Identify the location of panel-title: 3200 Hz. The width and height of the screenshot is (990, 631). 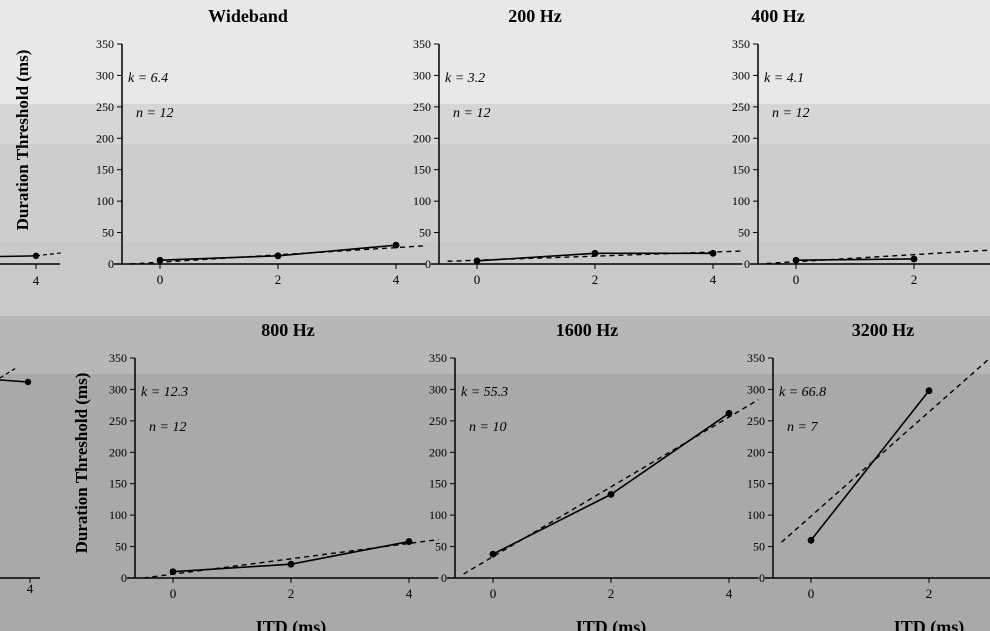
(883, 330).